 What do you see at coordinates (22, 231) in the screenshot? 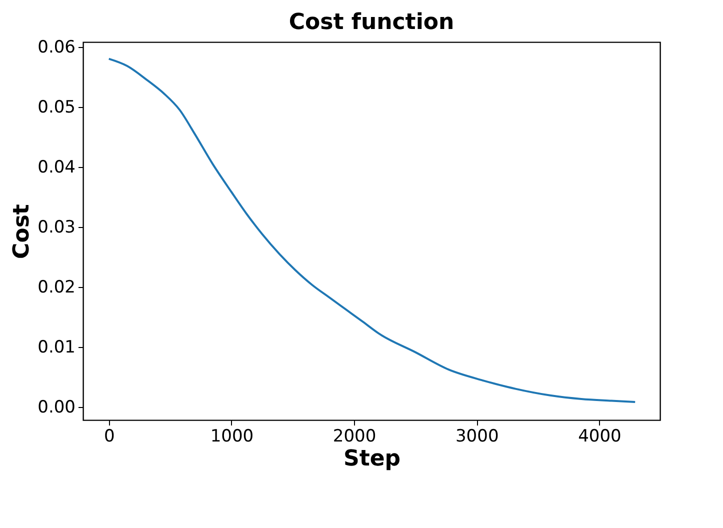
I see `y-axis-title: Cost` at bounding box center [22, 231].